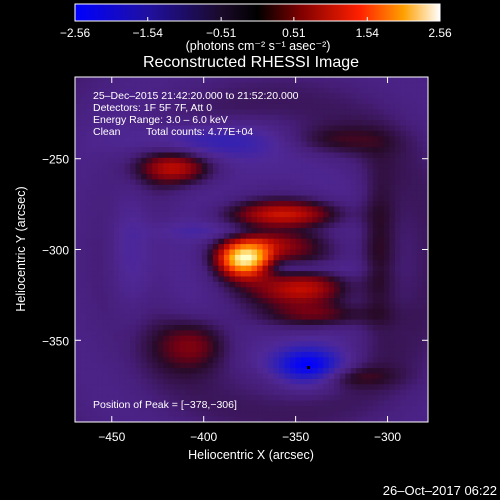  What do you see at coordinates (368, 33) in the screenshot?
I see `colorbar-tick-label: 1.54` at bounding box center [368, 33].